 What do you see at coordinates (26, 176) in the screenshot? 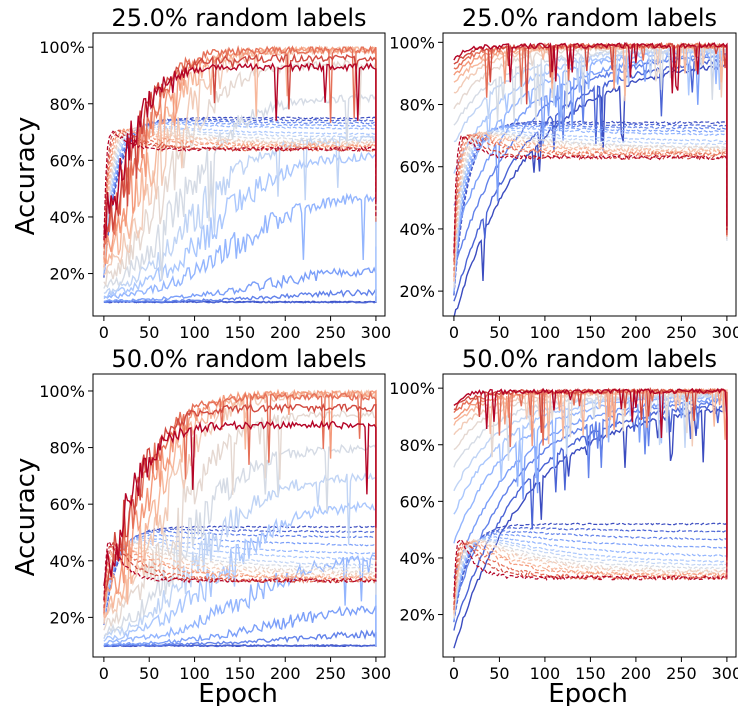
I see `y-axis-label-top: Accuracy` at bounding box center [26, 176].